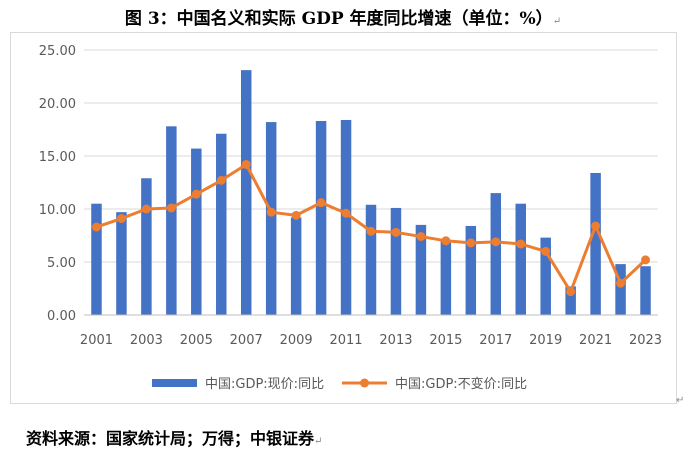 Image resolution: width=686 pixels, height=463 pixels. I want to click on y-tick-label: 20.00, so click(57, 104).